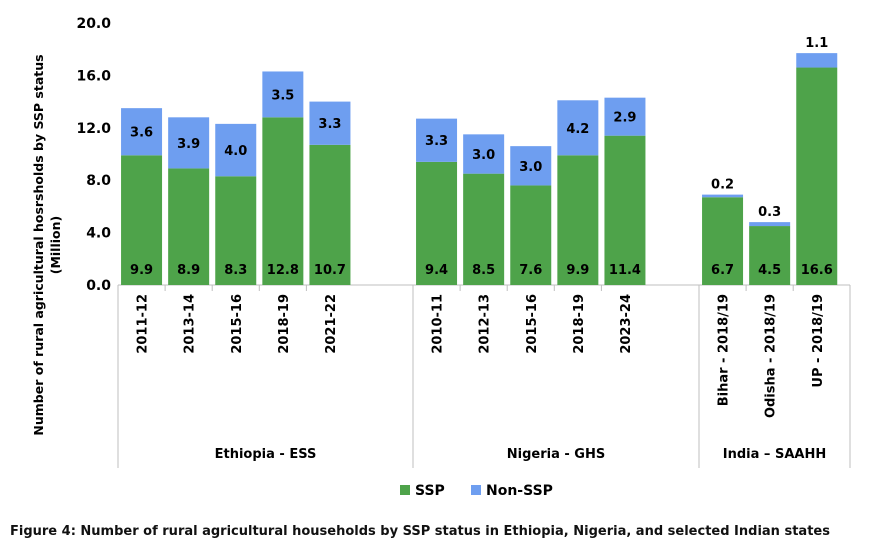  Describe the element at coordinates (769, 212) in the screenshot. I see `data-label-non-ssp: 0.3` at that location.